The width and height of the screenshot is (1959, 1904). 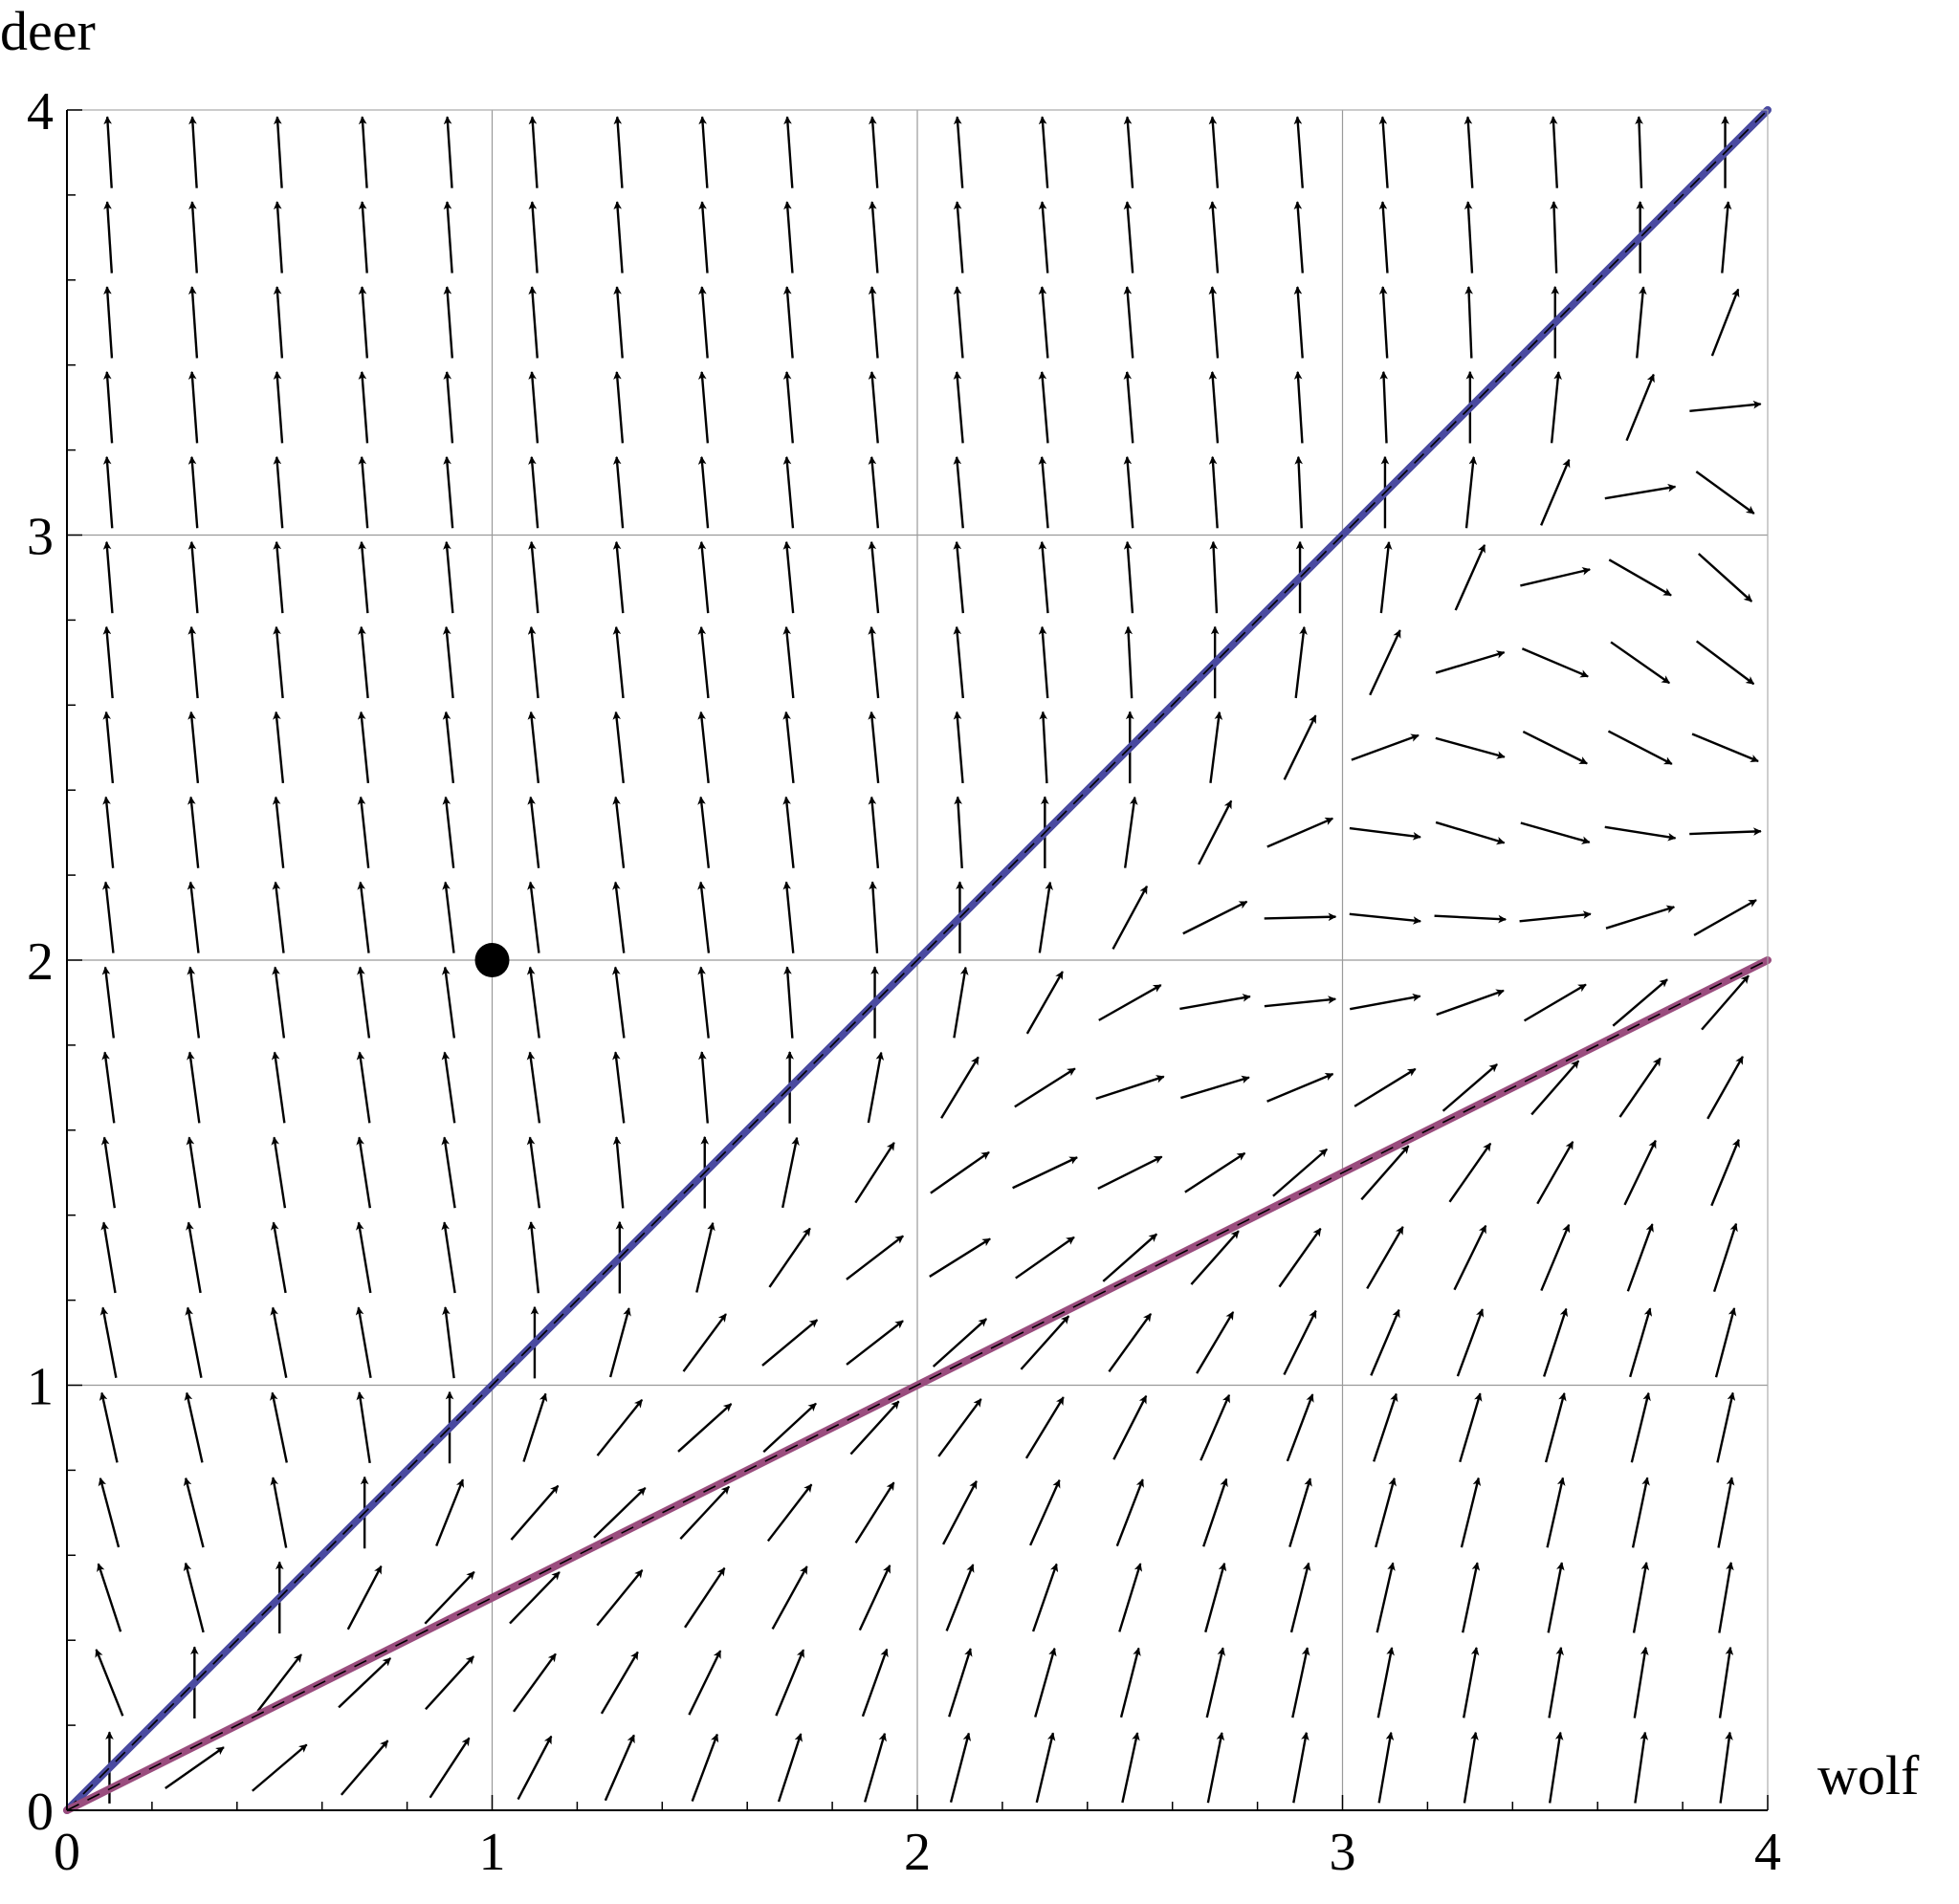 I want to click on x-tick-label: 4, so click(x=1767, y=1853).